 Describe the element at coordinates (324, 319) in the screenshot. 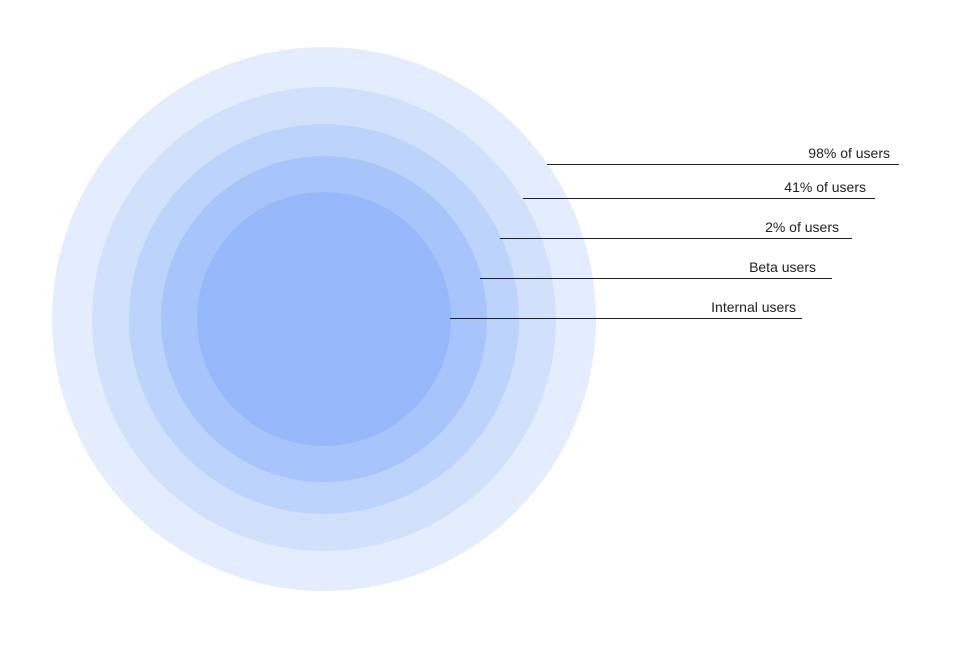

I see `ring-internal-users` at that location.